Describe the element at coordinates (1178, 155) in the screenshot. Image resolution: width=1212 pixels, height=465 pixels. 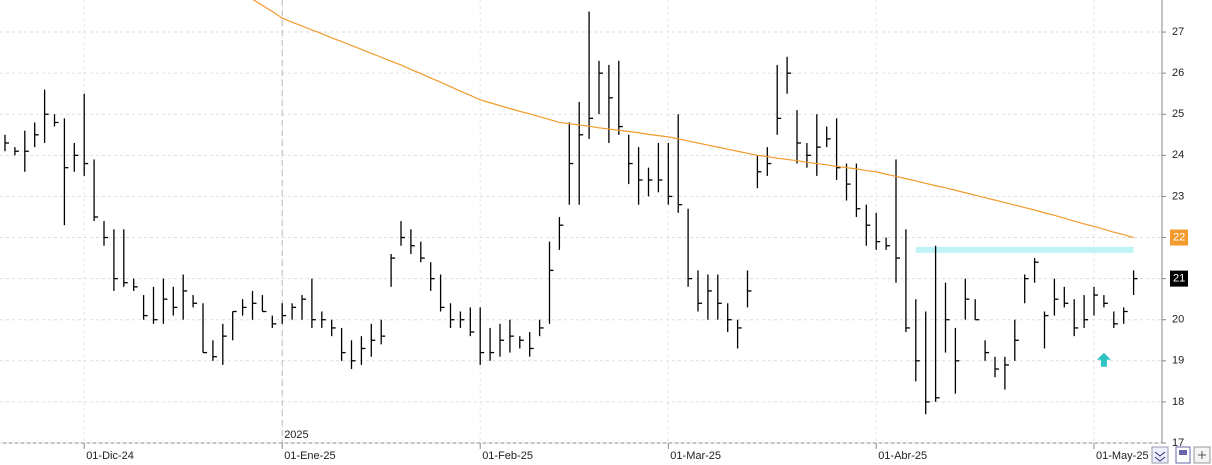
I see `y-tick-label: 24` at that location.